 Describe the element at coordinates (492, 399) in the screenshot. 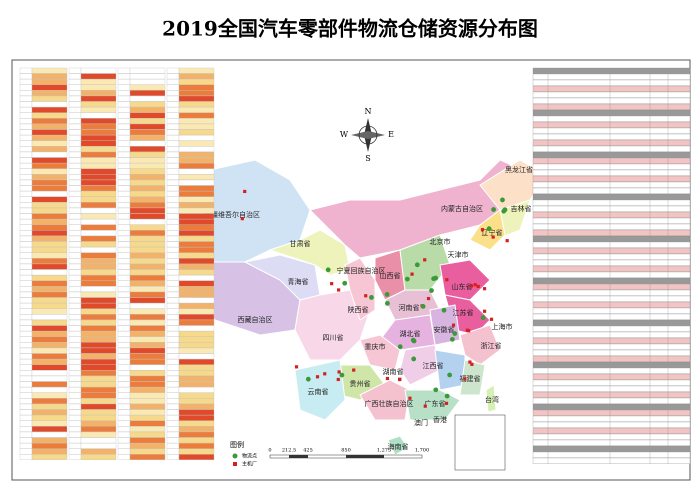

I see `province-label: 台湾` at that location.